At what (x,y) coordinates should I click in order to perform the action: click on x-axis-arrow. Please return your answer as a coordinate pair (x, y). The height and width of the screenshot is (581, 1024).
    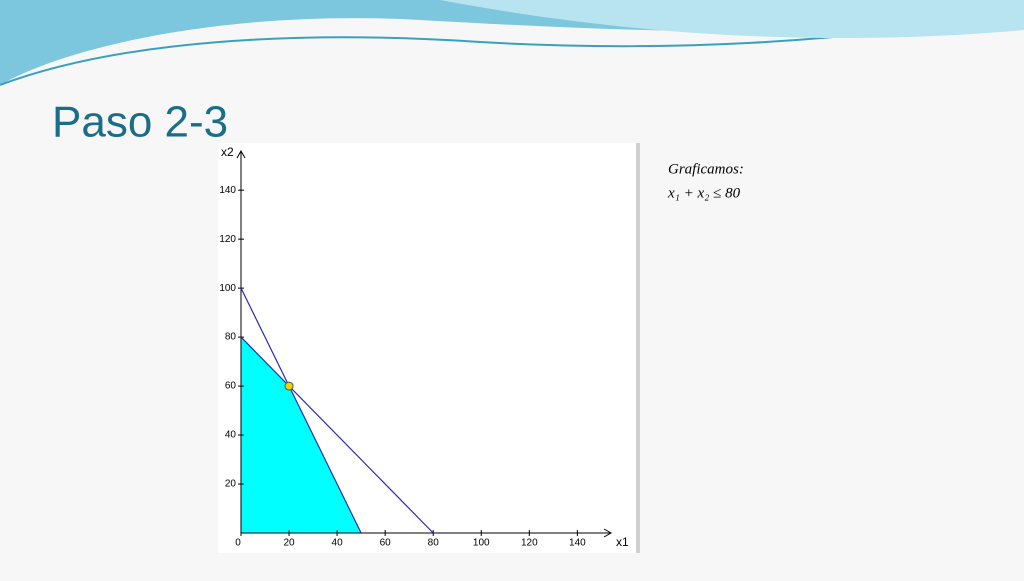
    Looking at the image, I should click on (608, 533).